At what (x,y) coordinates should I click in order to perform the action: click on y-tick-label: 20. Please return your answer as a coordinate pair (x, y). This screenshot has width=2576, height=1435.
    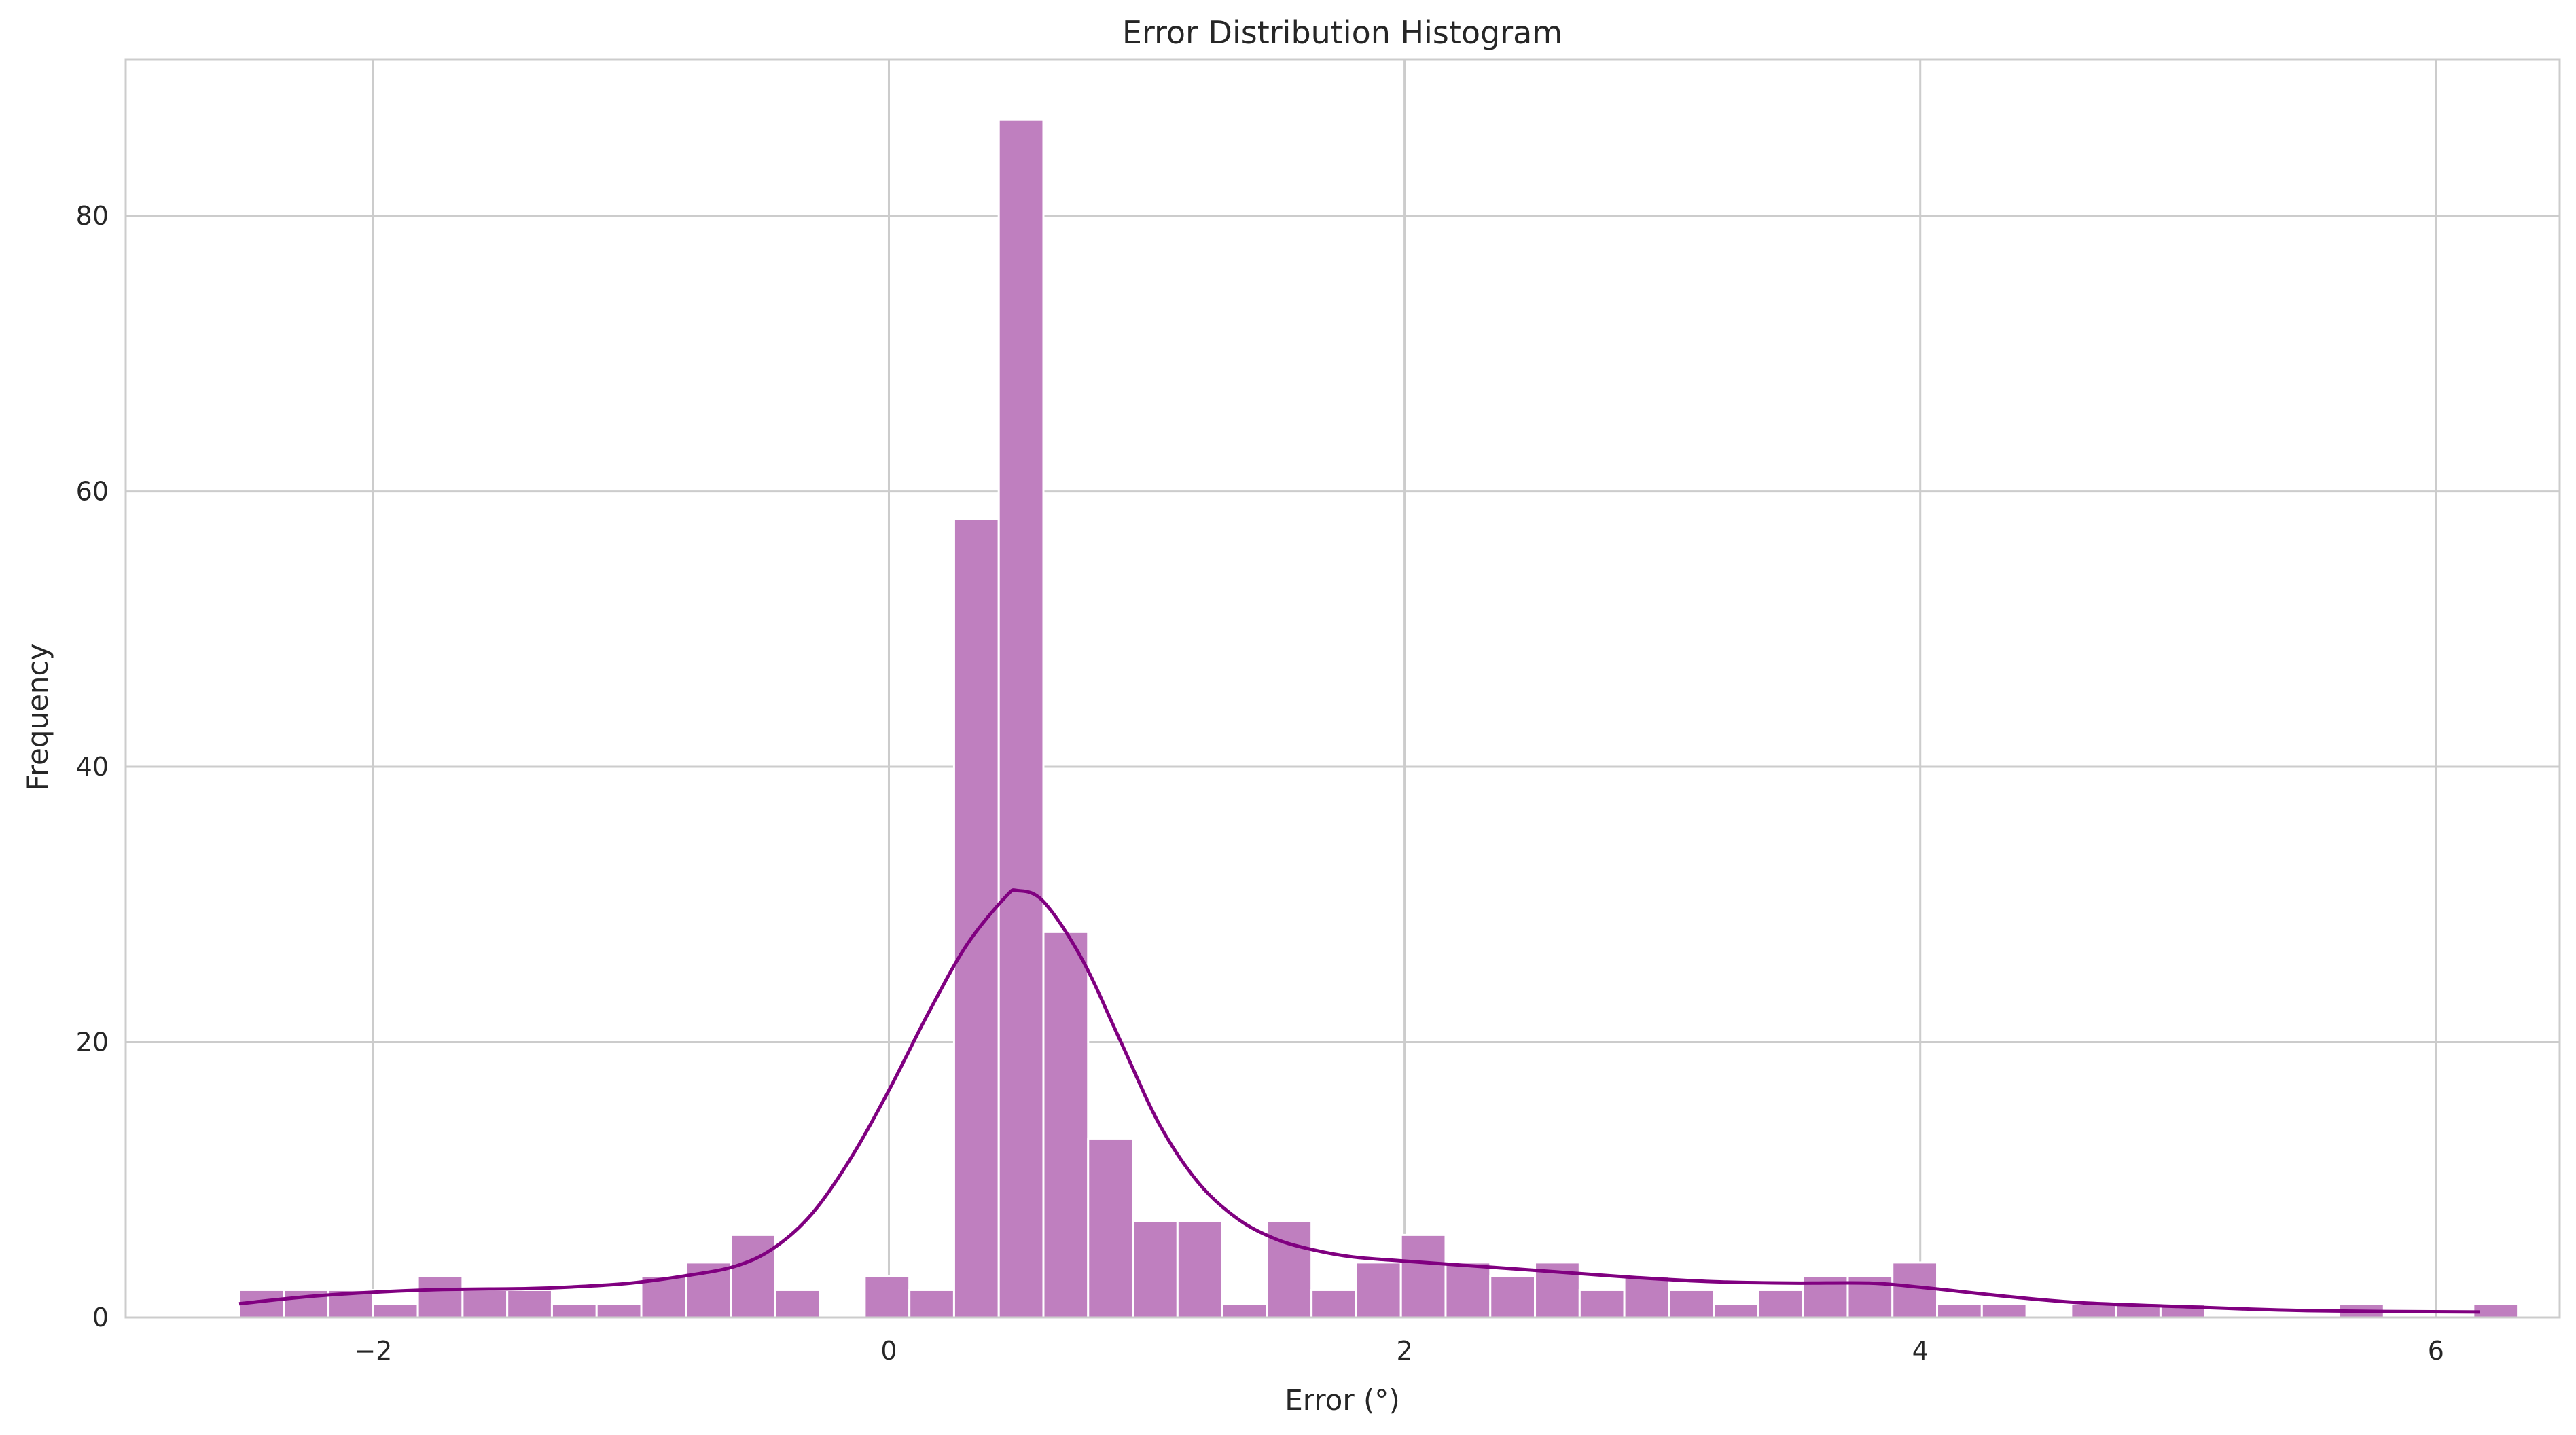
    Looking at the image, I should click on (92, 1043).